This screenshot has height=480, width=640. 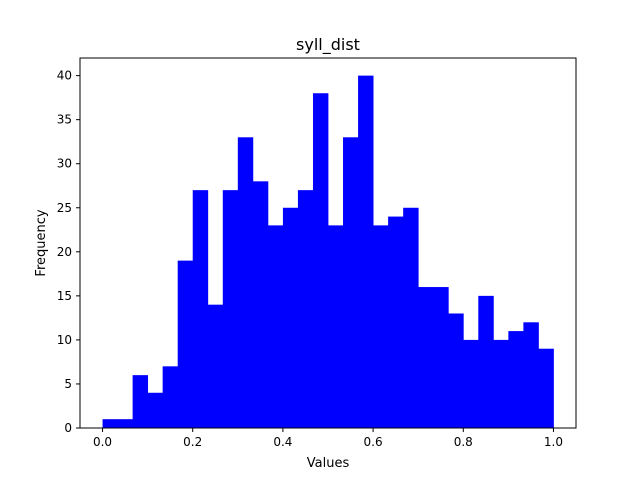 What do you see at coordinates (463, 442) in the screenshot?
I see `x-tick-label: 0.8` at bounding box center [463, 442].